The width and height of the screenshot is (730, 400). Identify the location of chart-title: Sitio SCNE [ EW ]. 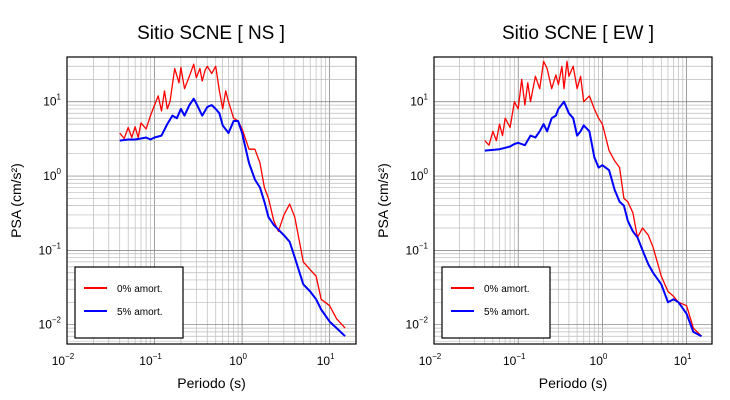
(578, 33).